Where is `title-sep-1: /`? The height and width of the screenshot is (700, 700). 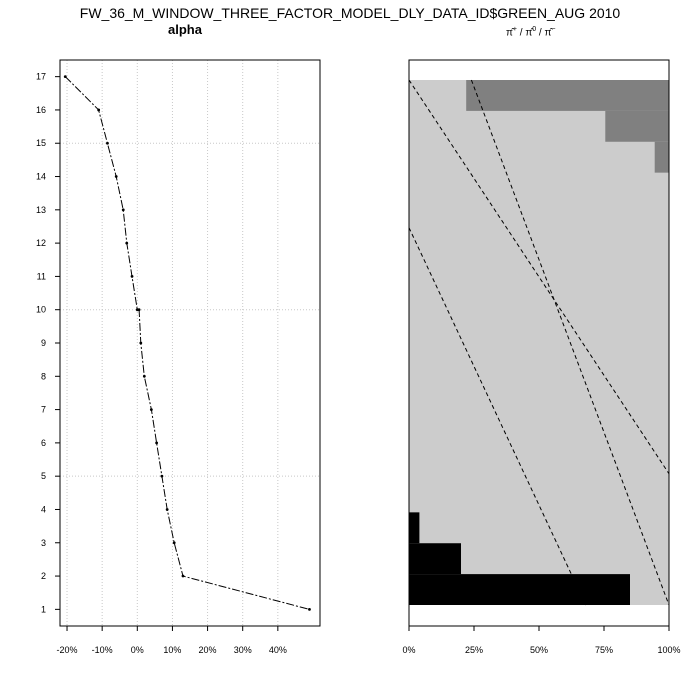 title-sep-1: / is located at coordinates (521, 33).